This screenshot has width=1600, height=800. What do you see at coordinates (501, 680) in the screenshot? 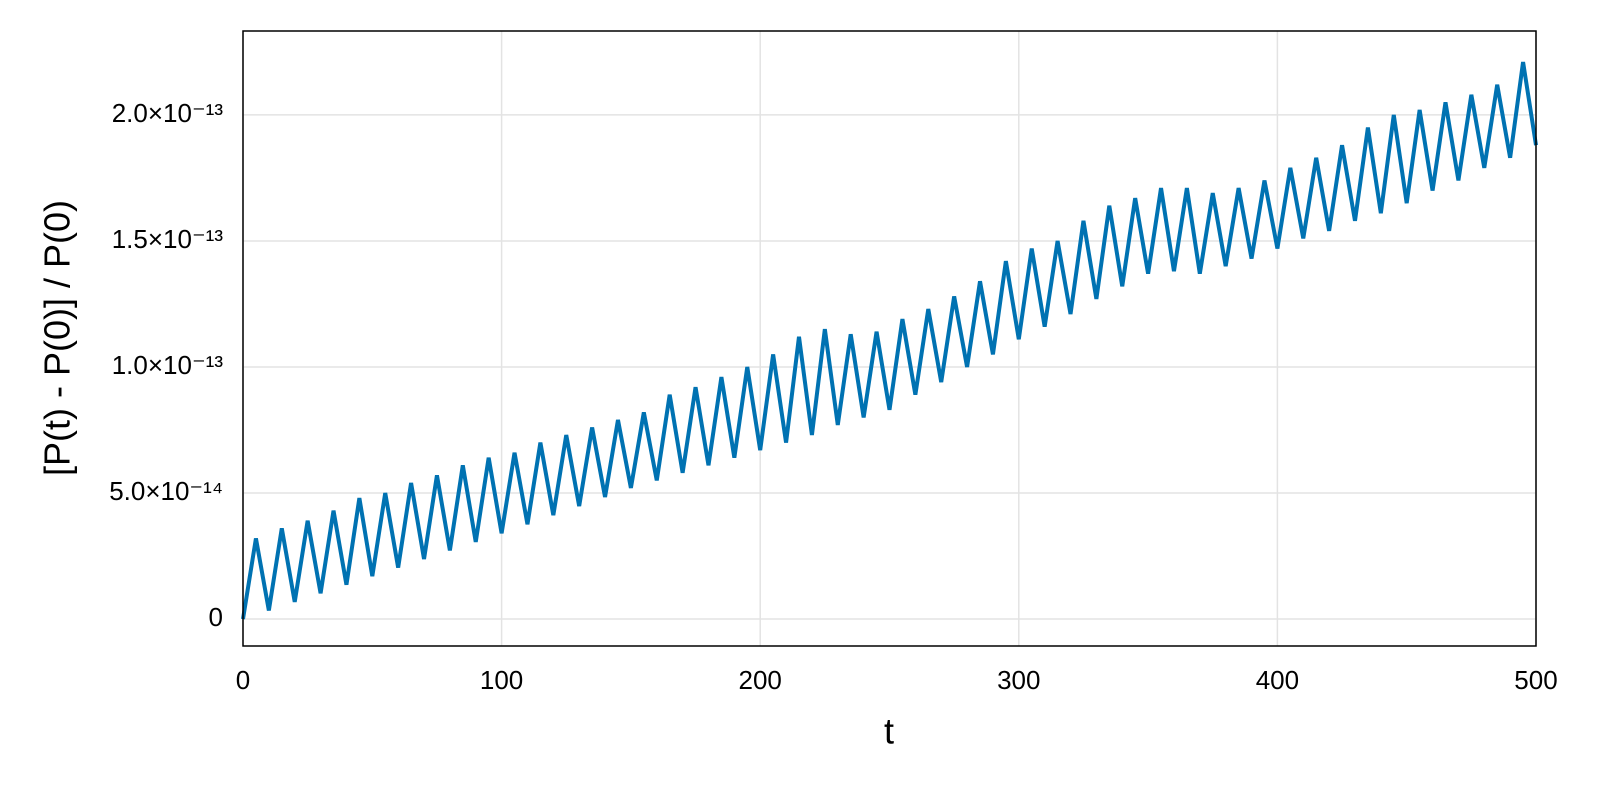
I see `x-tick-label: 100` at bounding box center [501, 680].